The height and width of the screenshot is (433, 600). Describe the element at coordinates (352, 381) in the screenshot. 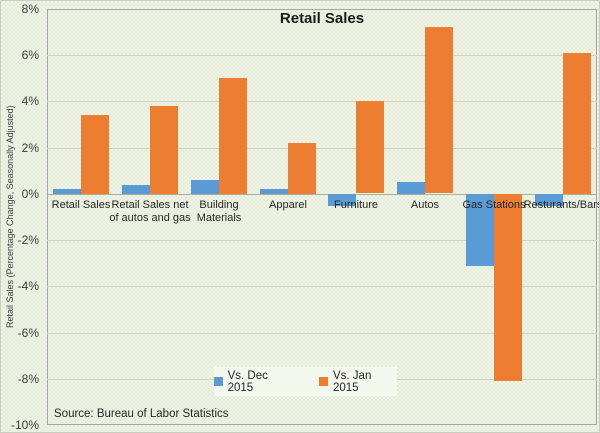

I see `legend-label: Vs. Jan 2015` at that location.